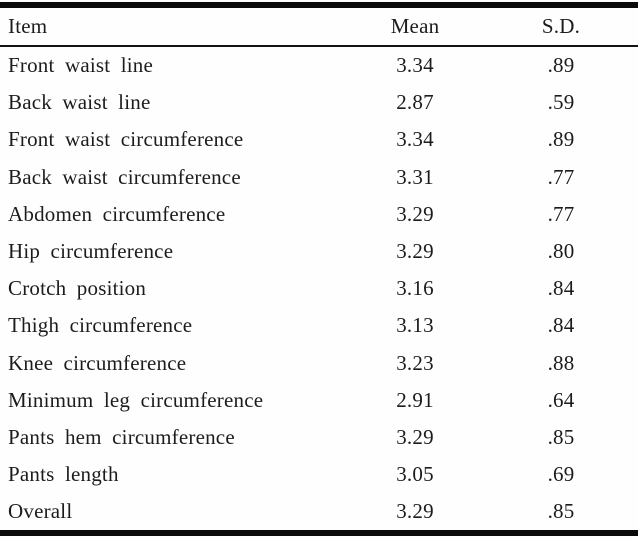 The width and height of the screenshot is (638, 541). I want to click on sd-cell: .80, so click(561, 251).